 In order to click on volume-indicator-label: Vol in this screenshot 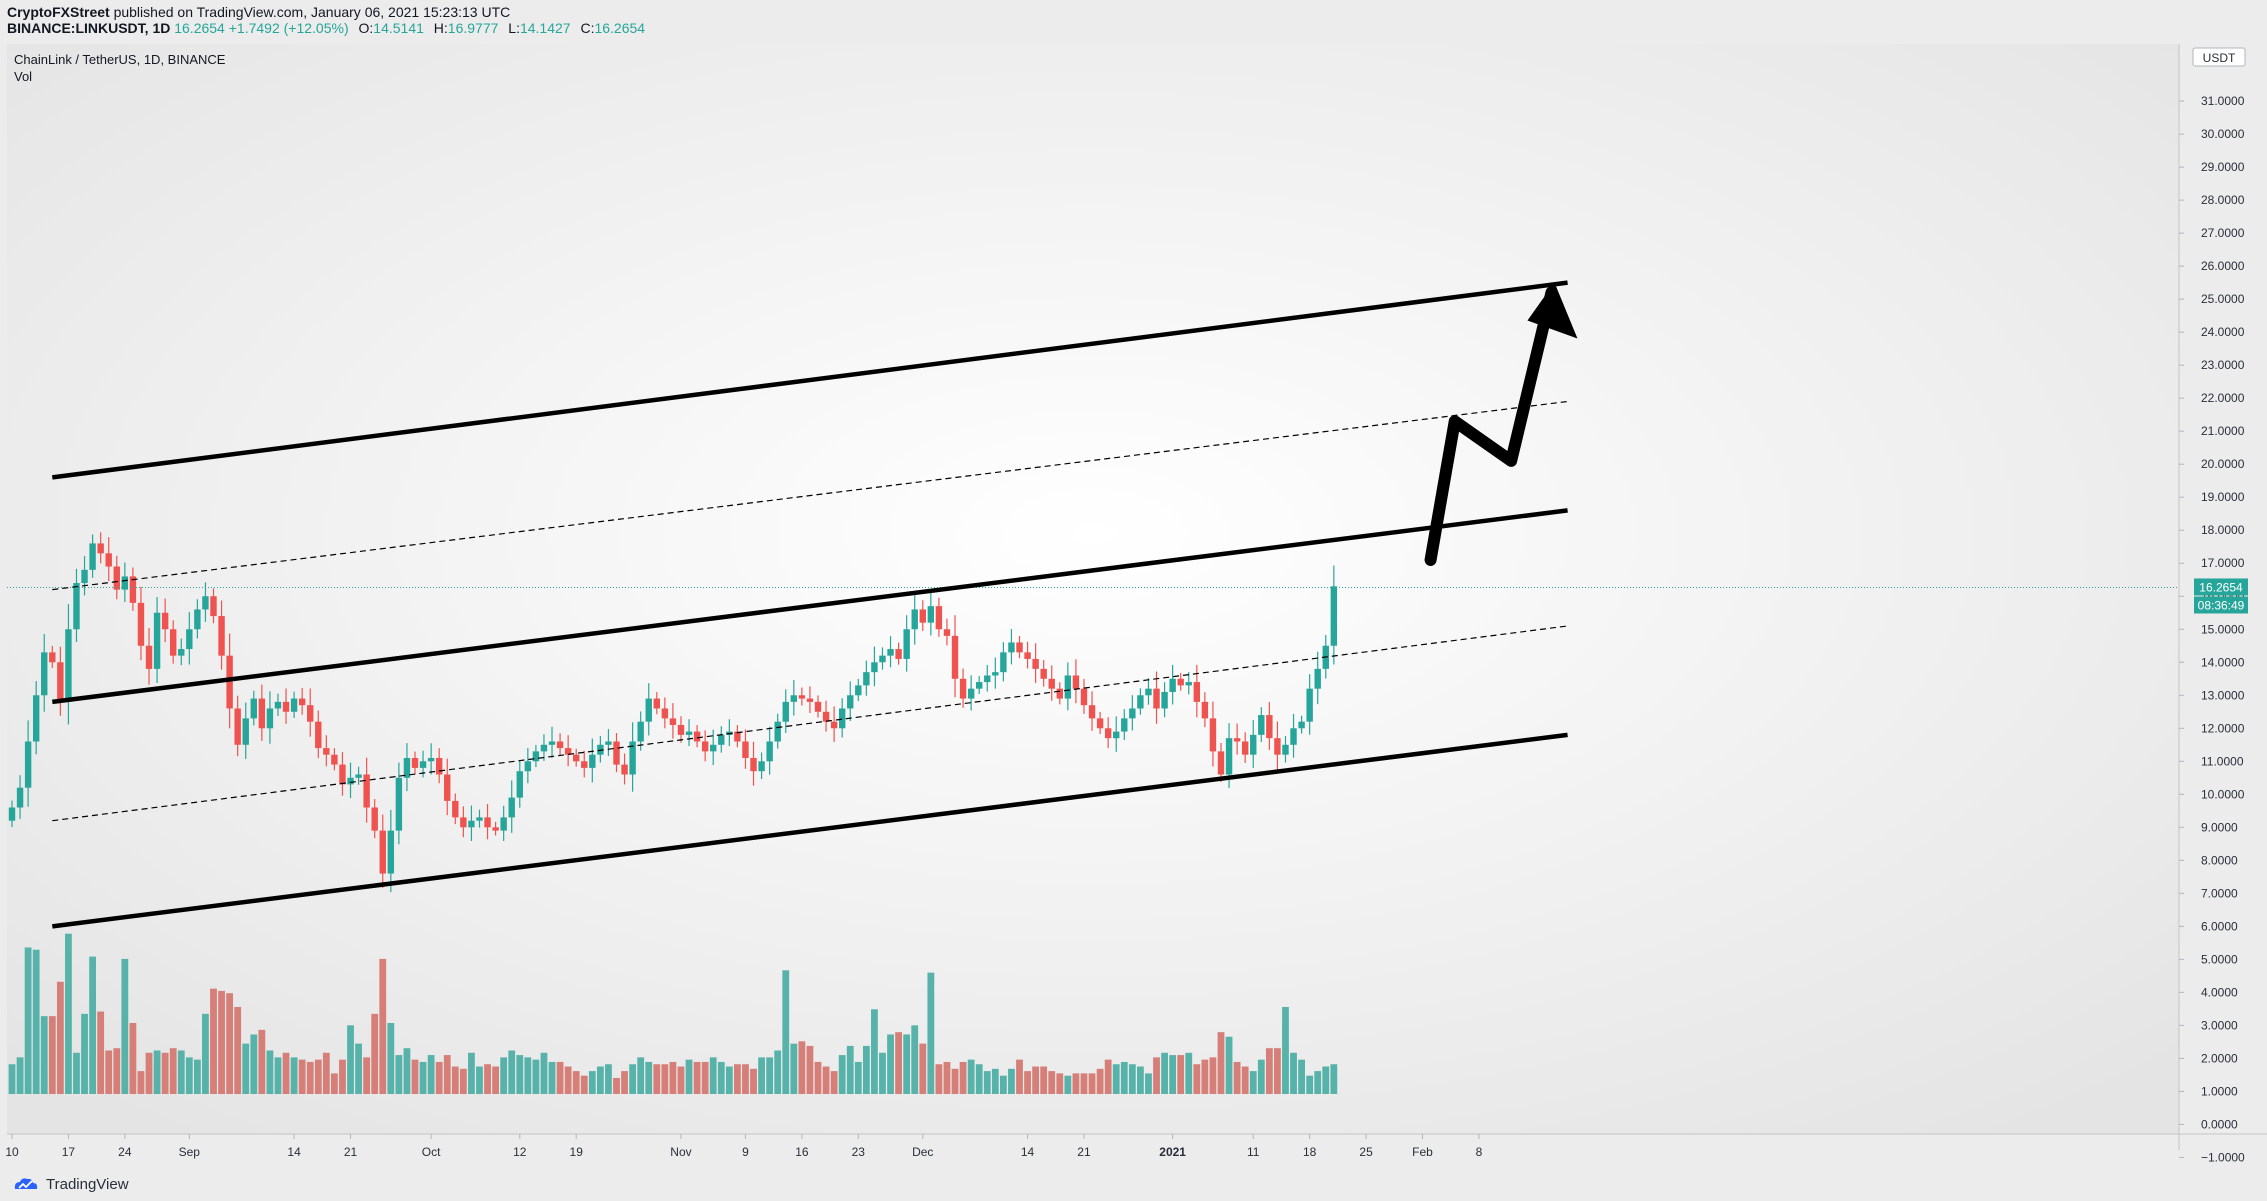, I will do `click(23, 76)`.